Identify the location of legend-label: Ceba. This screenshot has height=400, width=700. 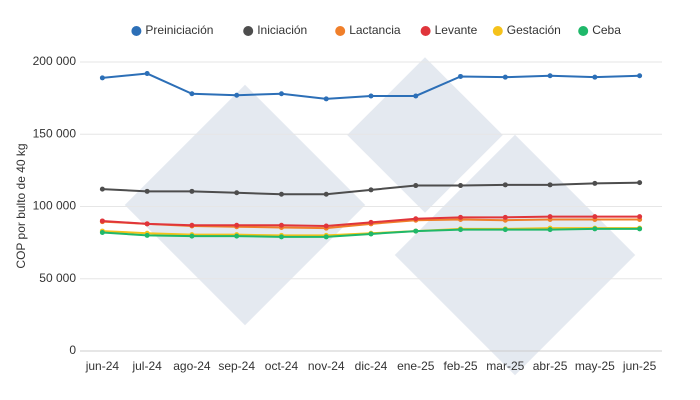
(606, 30).